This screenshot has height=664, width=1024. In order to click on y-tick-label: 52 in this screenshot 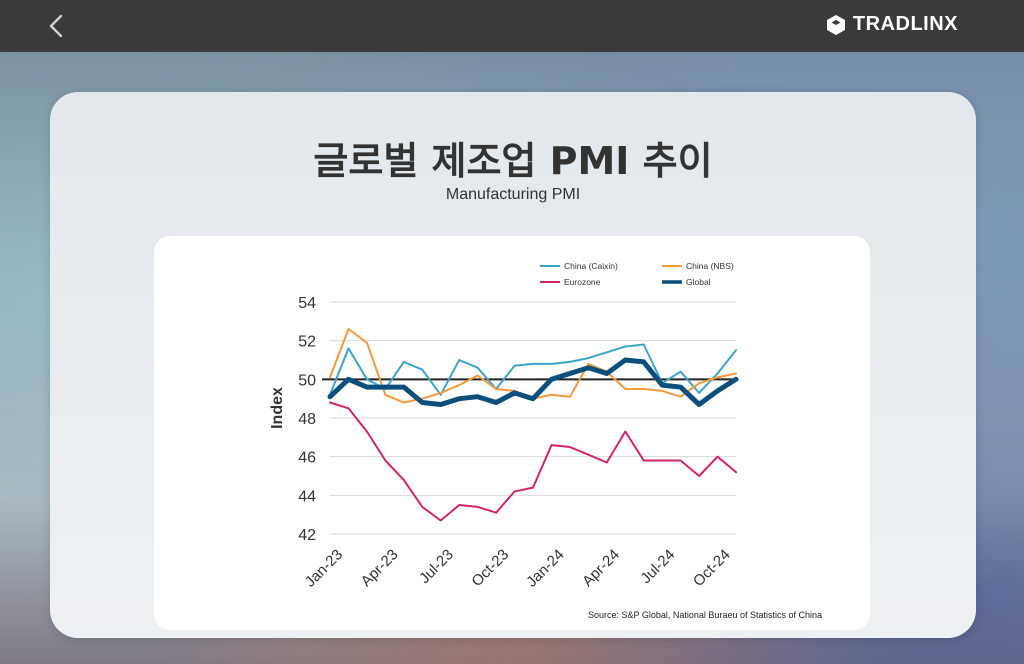, I will do `click(307, 342)`.